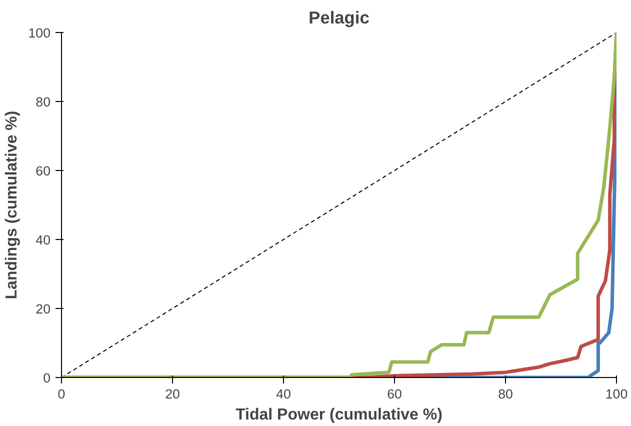  What do you see at coordinates (43, 240) in the screenshot?
I see `y-tick-label: 40` at bounding box center [43, 240].